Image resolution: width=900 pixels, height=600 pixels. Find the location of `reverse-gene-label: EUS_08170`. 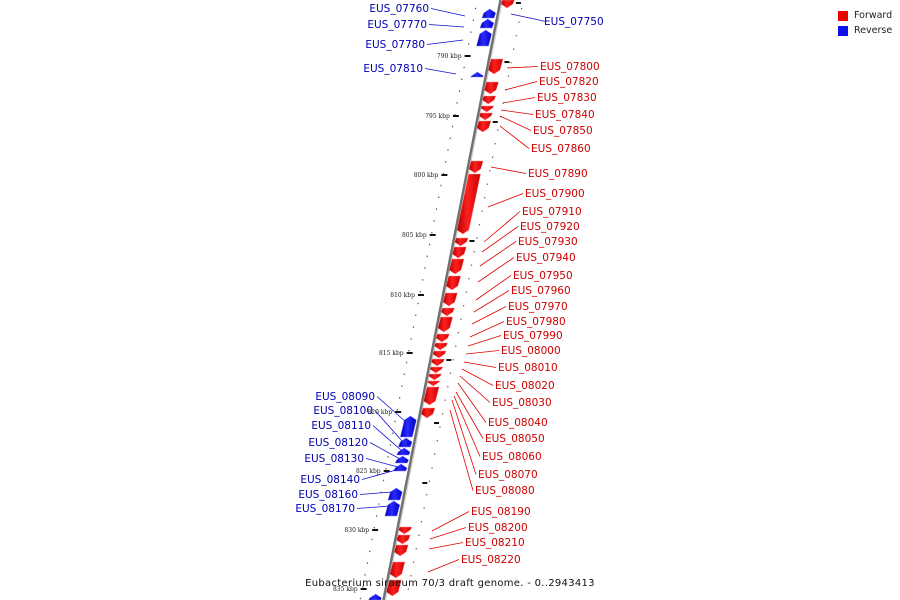

reverse-gene-label: EUS_08170 is located at coordinates (325, 509).